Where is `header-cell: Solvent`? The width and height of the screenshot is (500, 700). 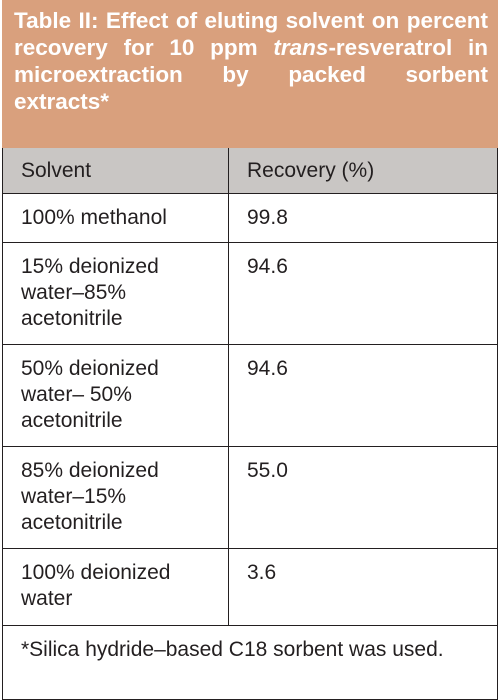
header-cell: Solvent is located at coordinates (115, 171).